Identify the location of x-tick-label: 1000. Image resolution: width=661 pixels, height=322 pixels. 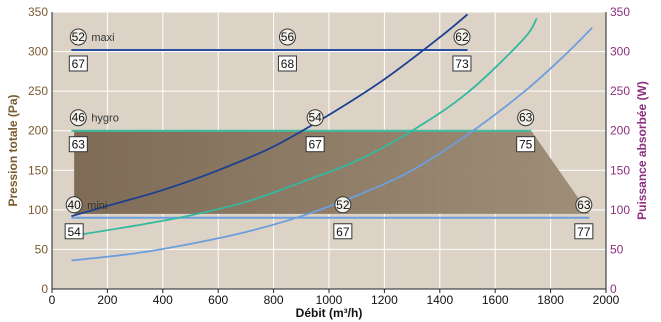
(329, 300).